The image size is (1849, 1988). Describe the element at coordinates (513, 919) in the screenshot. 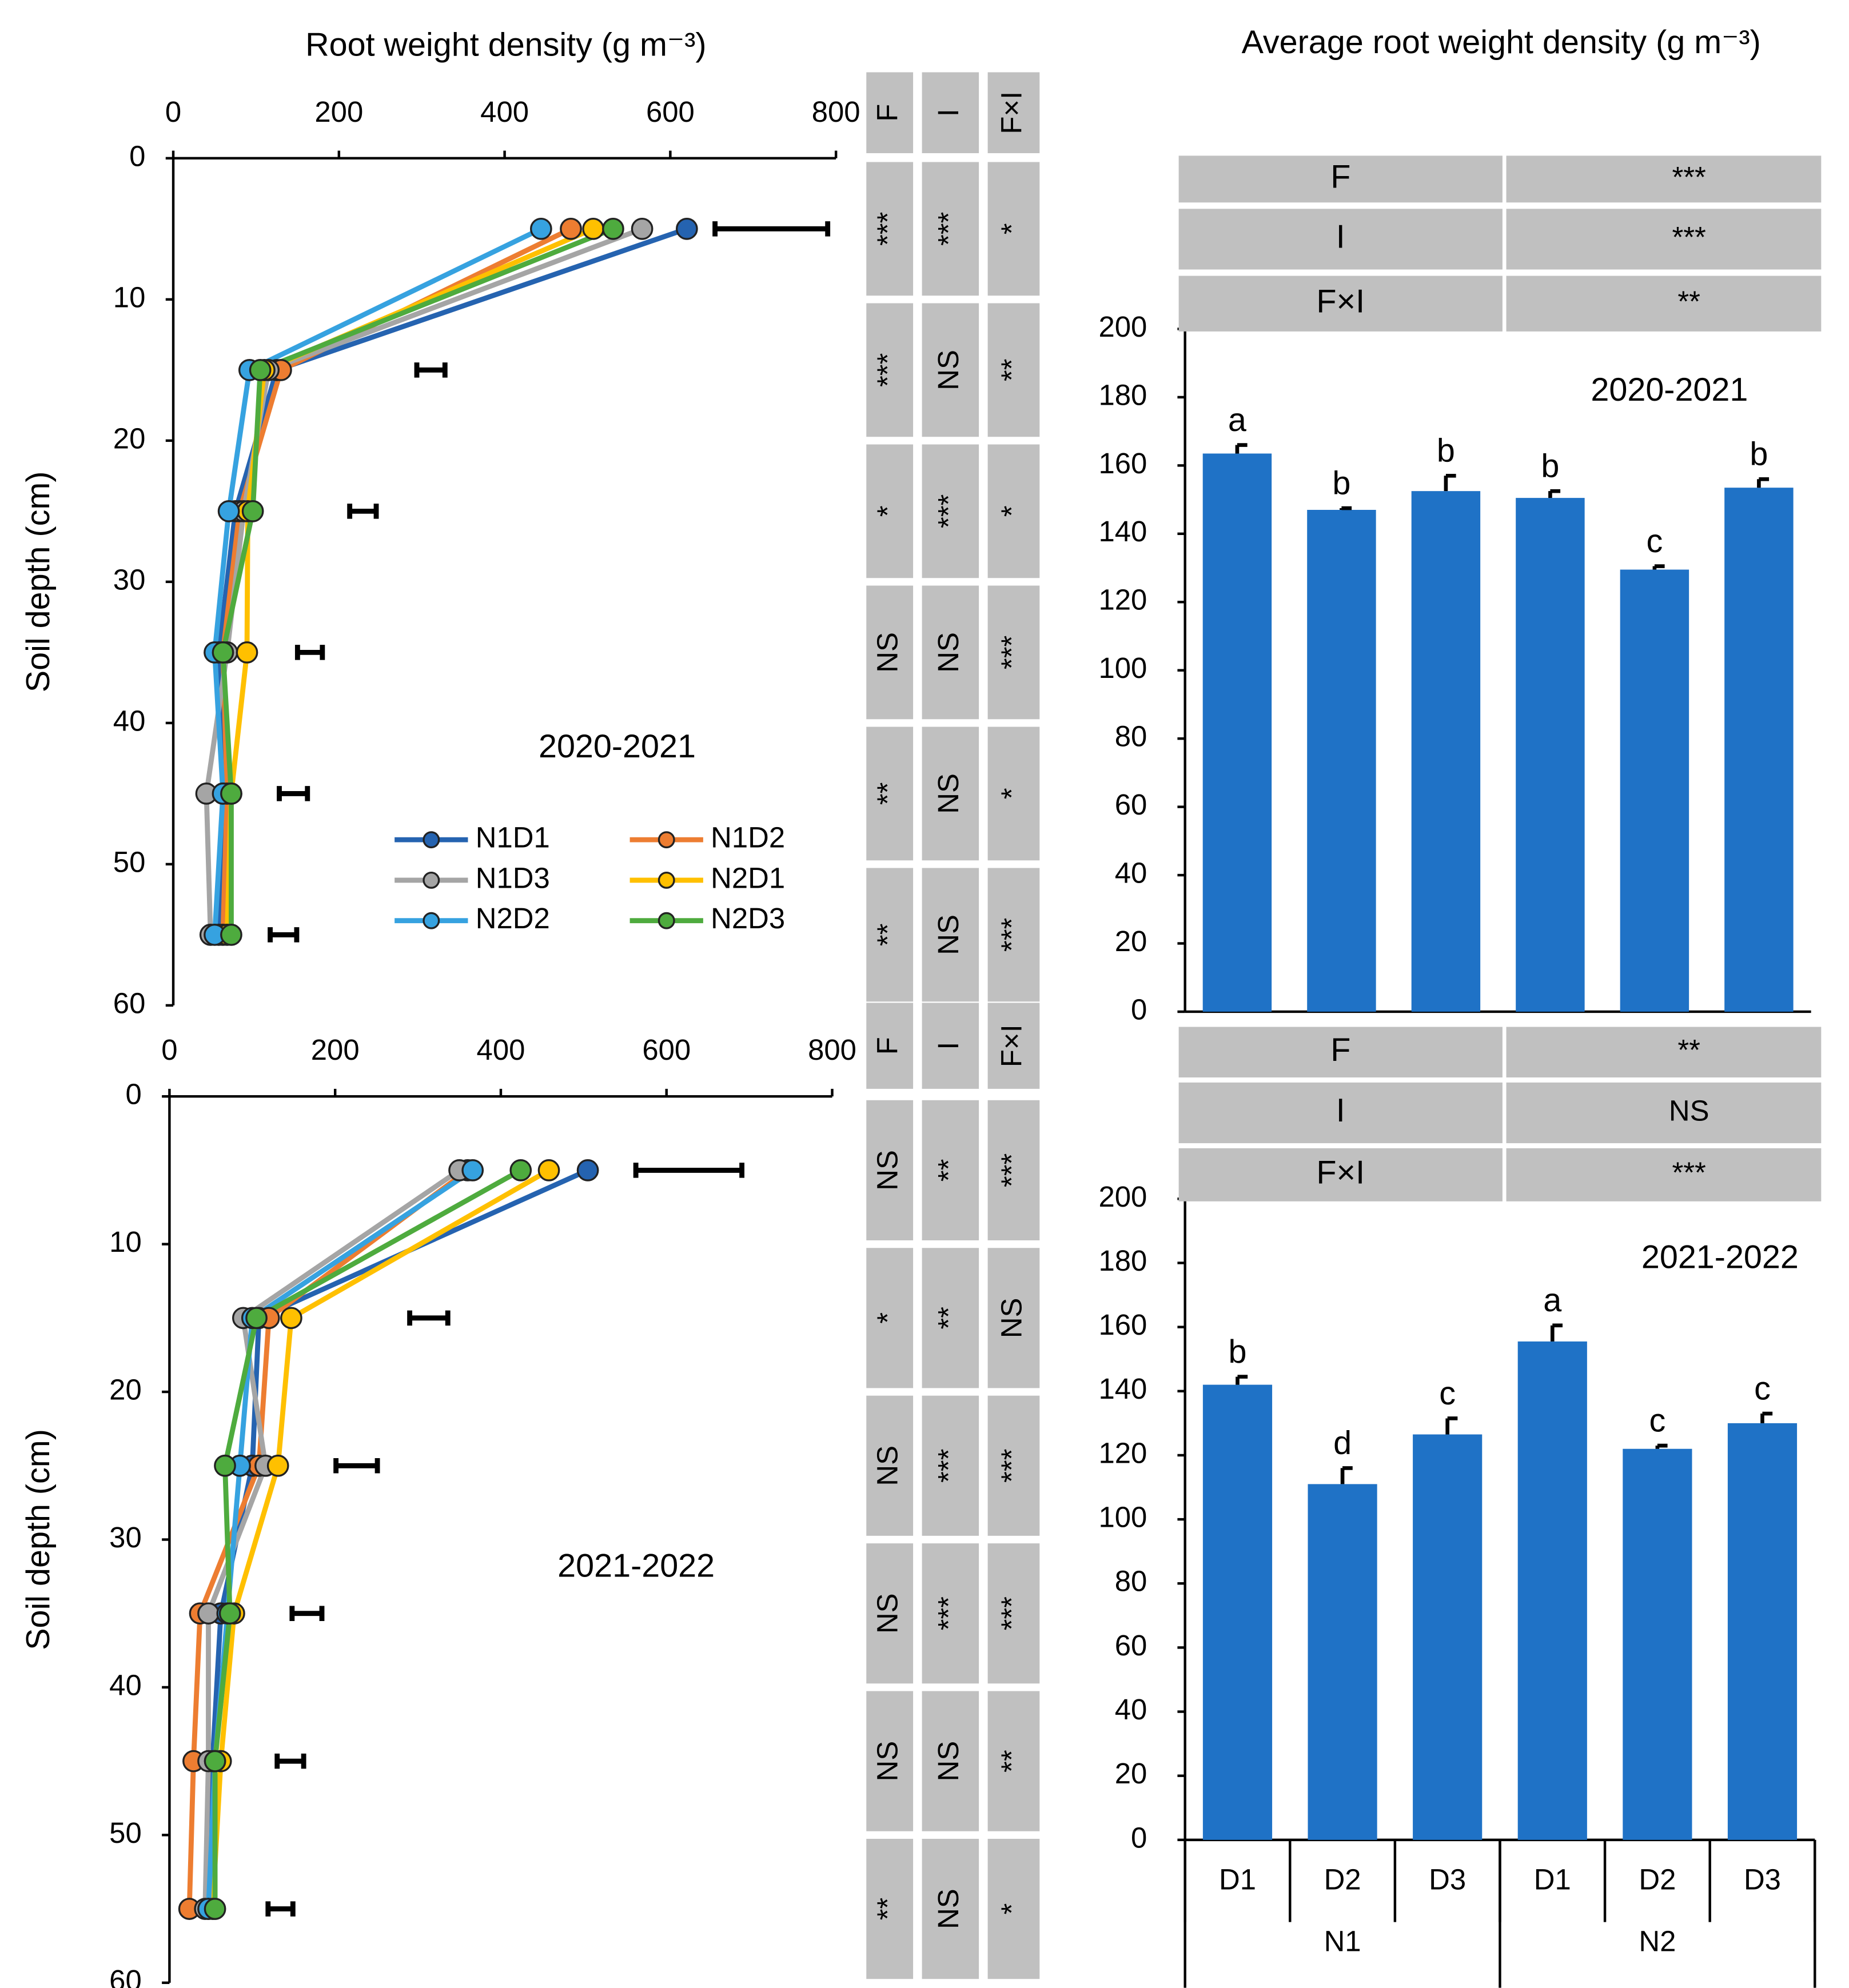

I see `legend-label: N2D2` at that location.